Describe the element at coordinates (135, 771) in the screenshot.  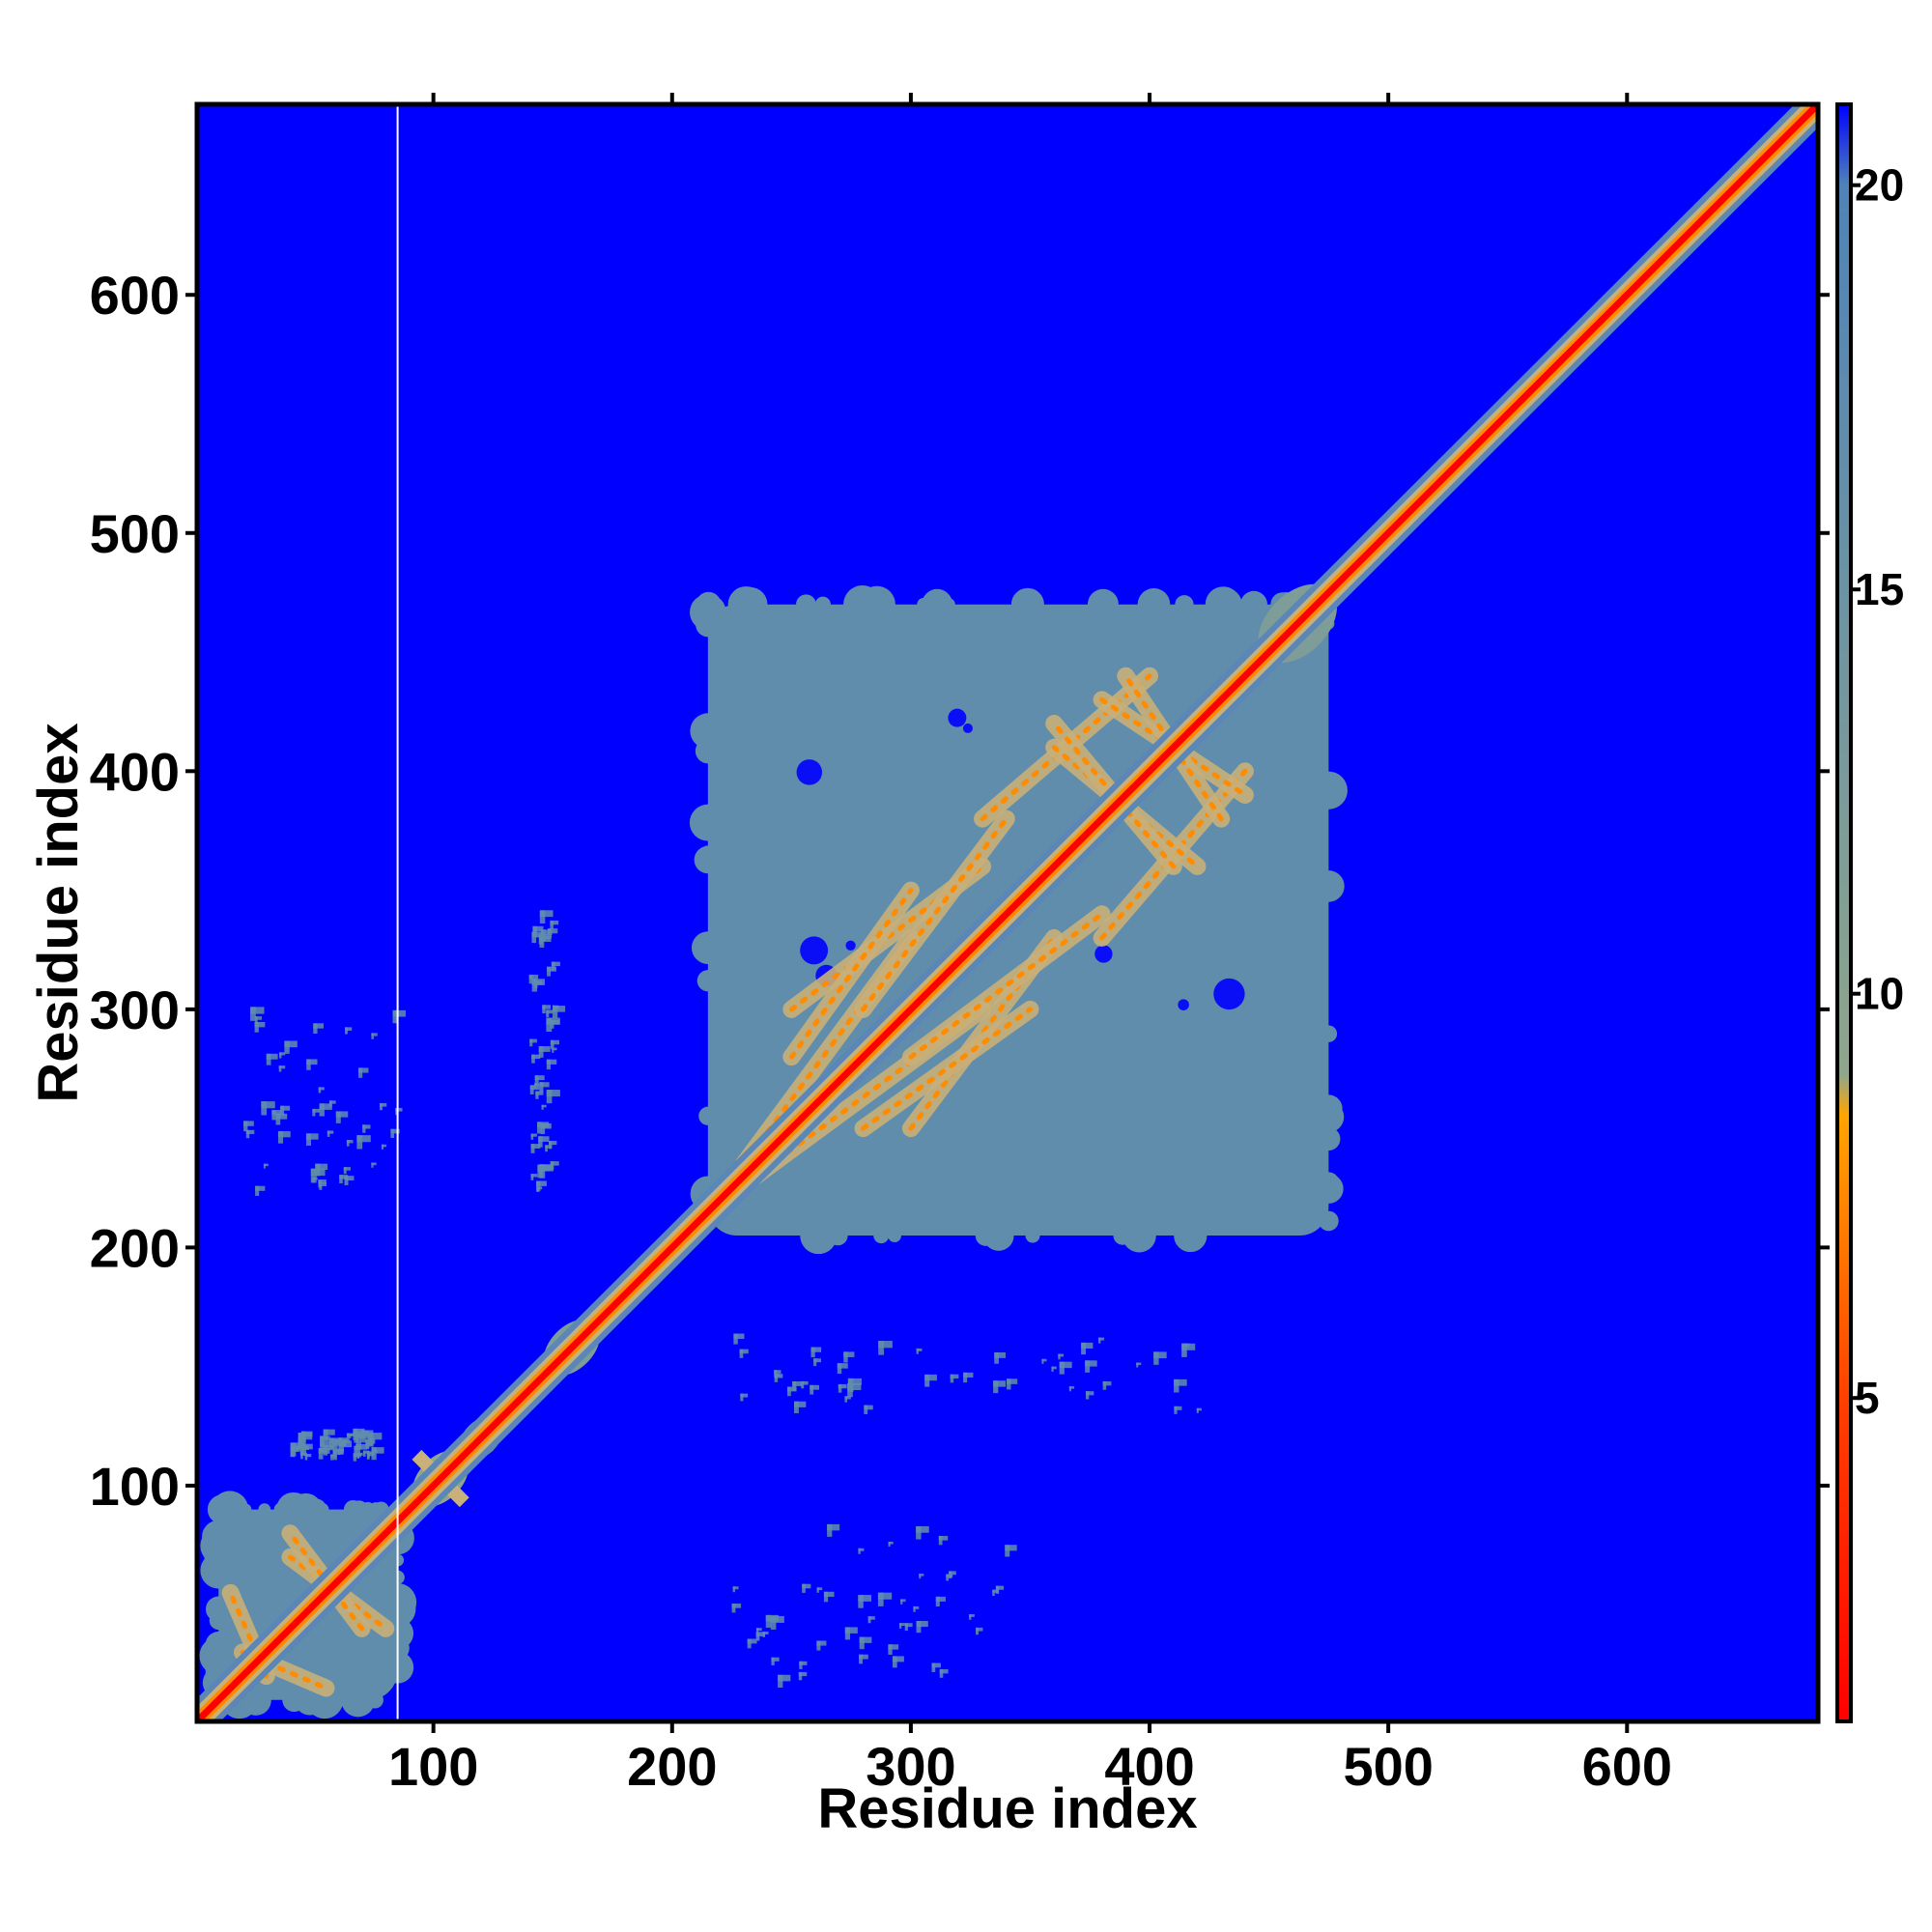
I see `y-tick-label: 400` at that location.